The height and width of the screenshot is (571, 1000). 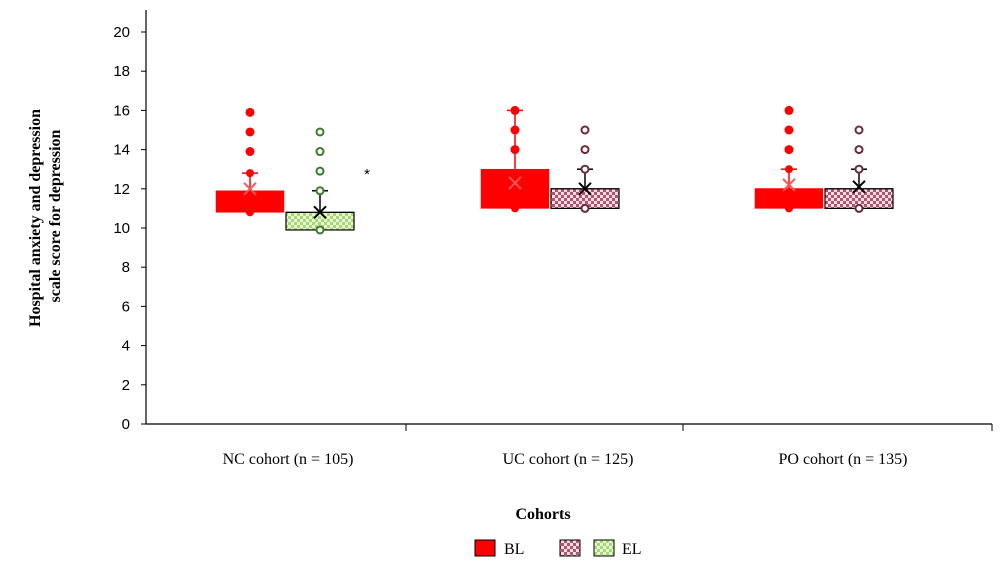 I want to click on y-tick-label: 4, so click(x=126, y=346).